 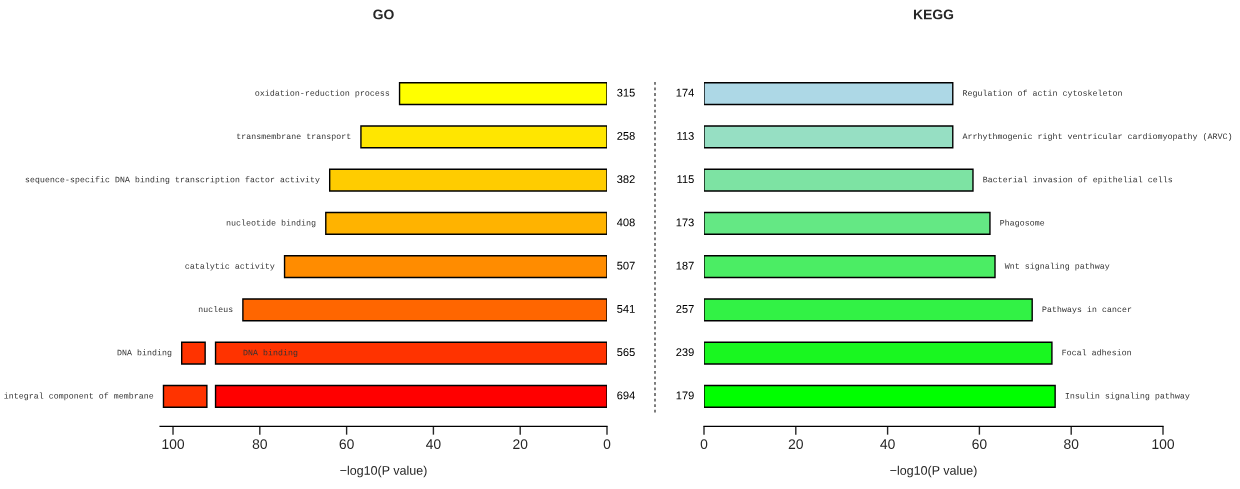 What do you see at coordinates (685, 179) in the screenshot?
I see `text: 115` at bounding box center [685, 179].